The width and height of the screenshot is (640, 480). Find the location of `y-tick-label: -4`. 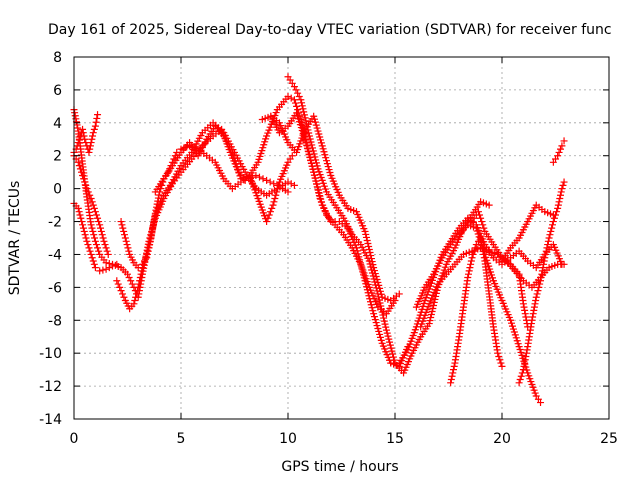

y-tick-label: -4 is located at coordinates (55, 255).